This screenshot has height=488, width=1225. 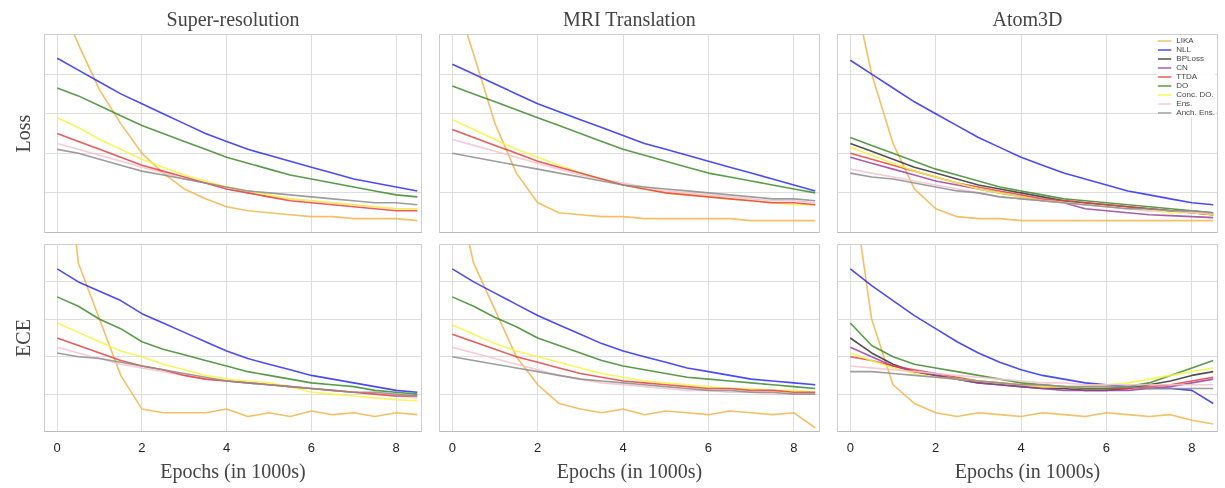 I want to click on y-axis-title: Loss, so click(x=22, y=133).